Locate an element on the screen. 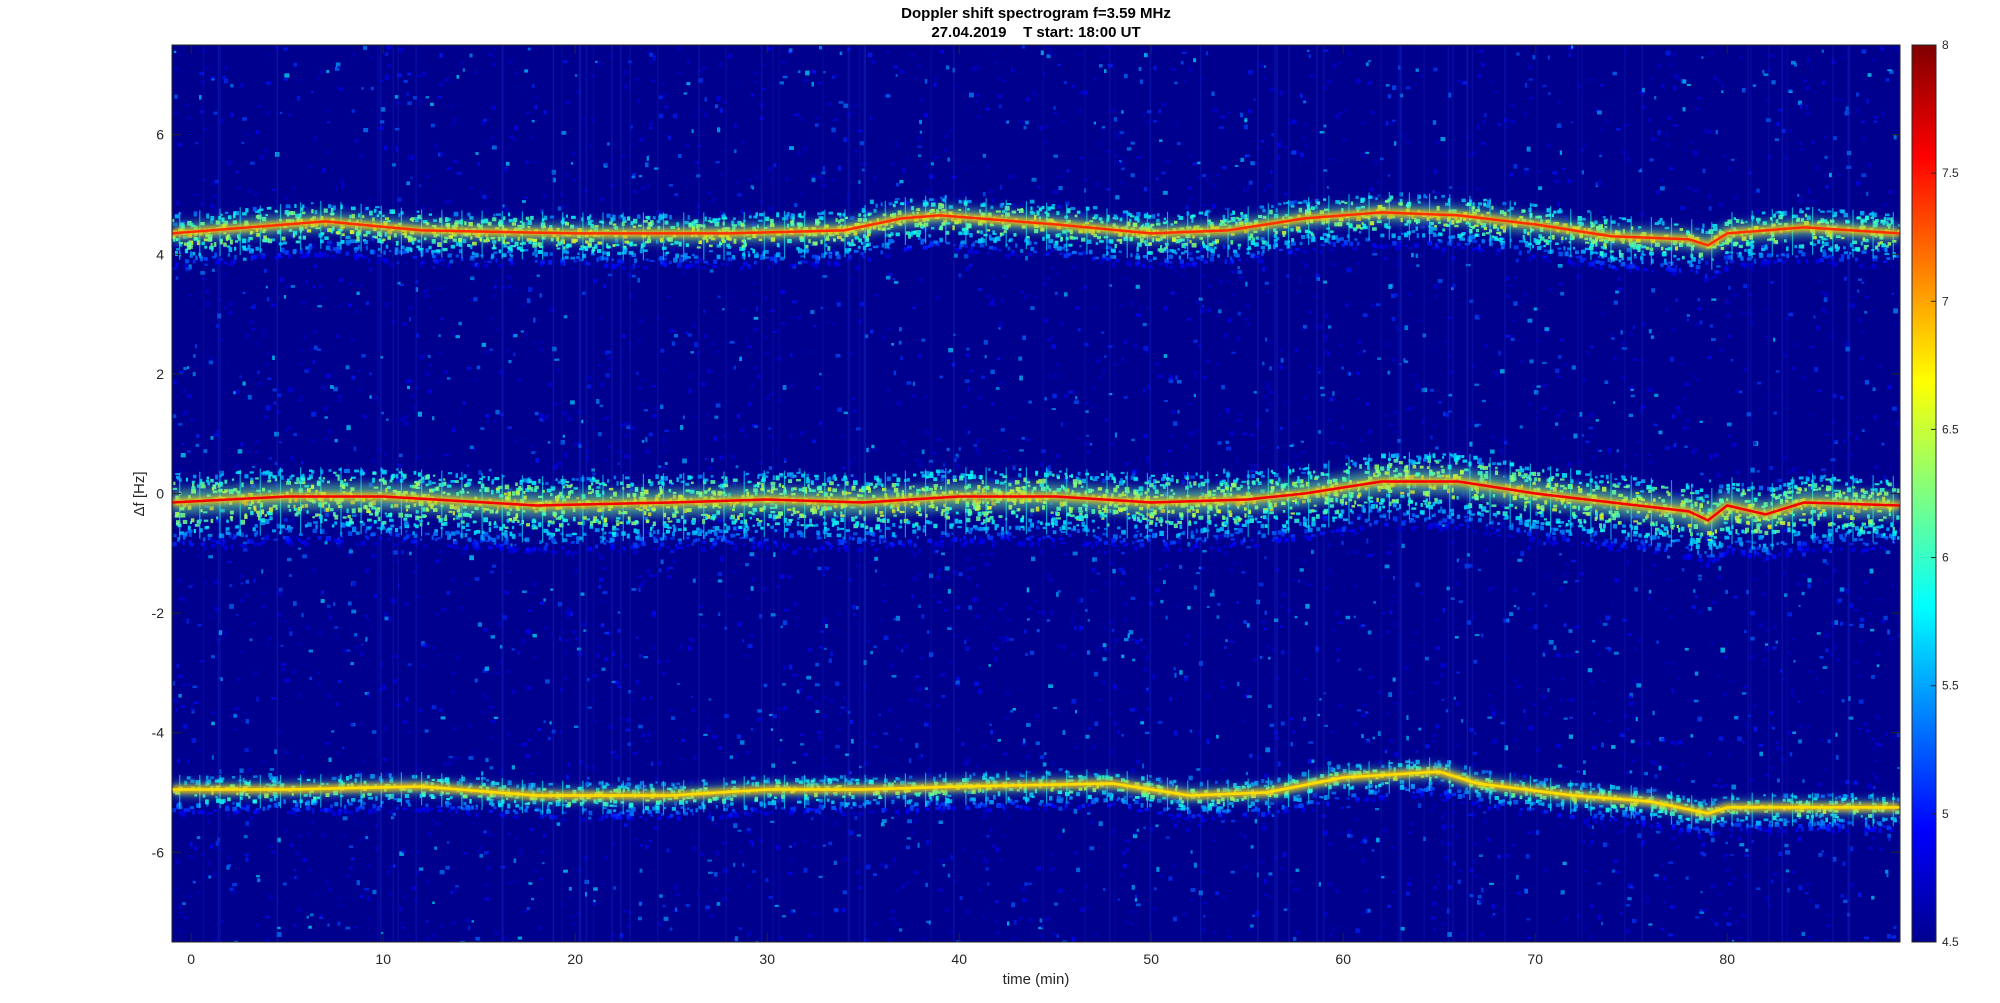 The width and height of the screenshot is (2000, 1003). chart-subtitle: 27.04.2019 T start: 18:00 UT is located at coordinates (1035, 32).